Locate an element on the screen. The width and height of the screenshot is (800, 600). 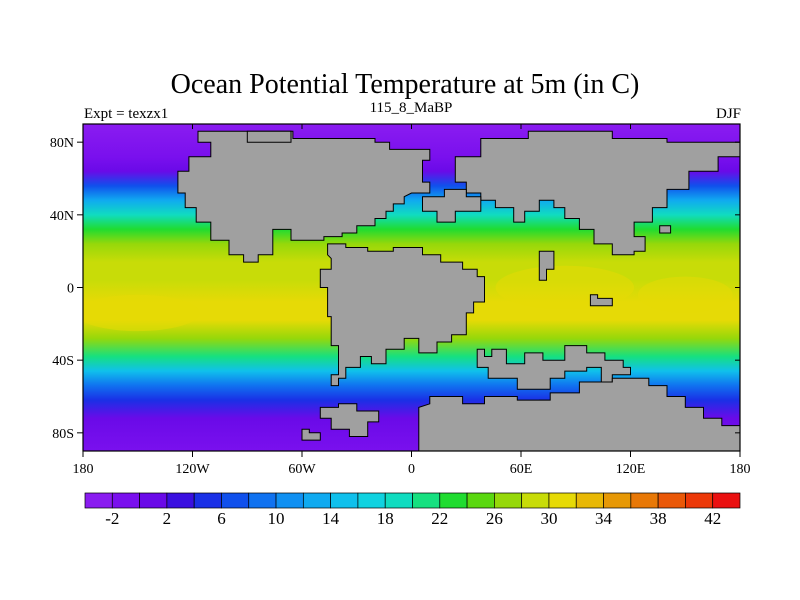
land-india is located at coordinates (546, 265).